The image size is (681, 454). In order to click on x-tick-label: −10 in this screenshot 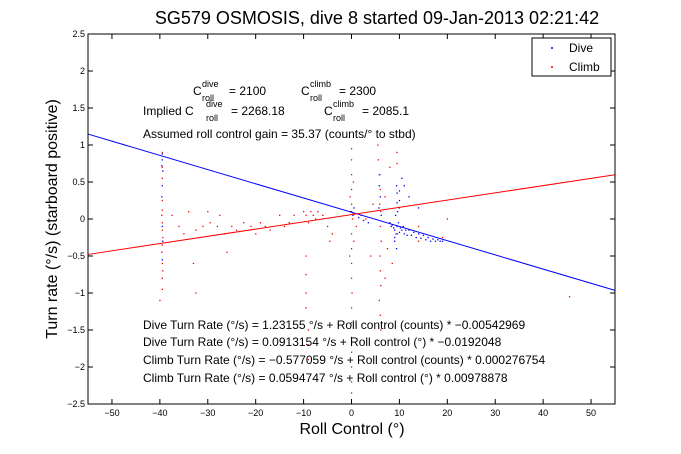, I will do `click(303, 413)`.